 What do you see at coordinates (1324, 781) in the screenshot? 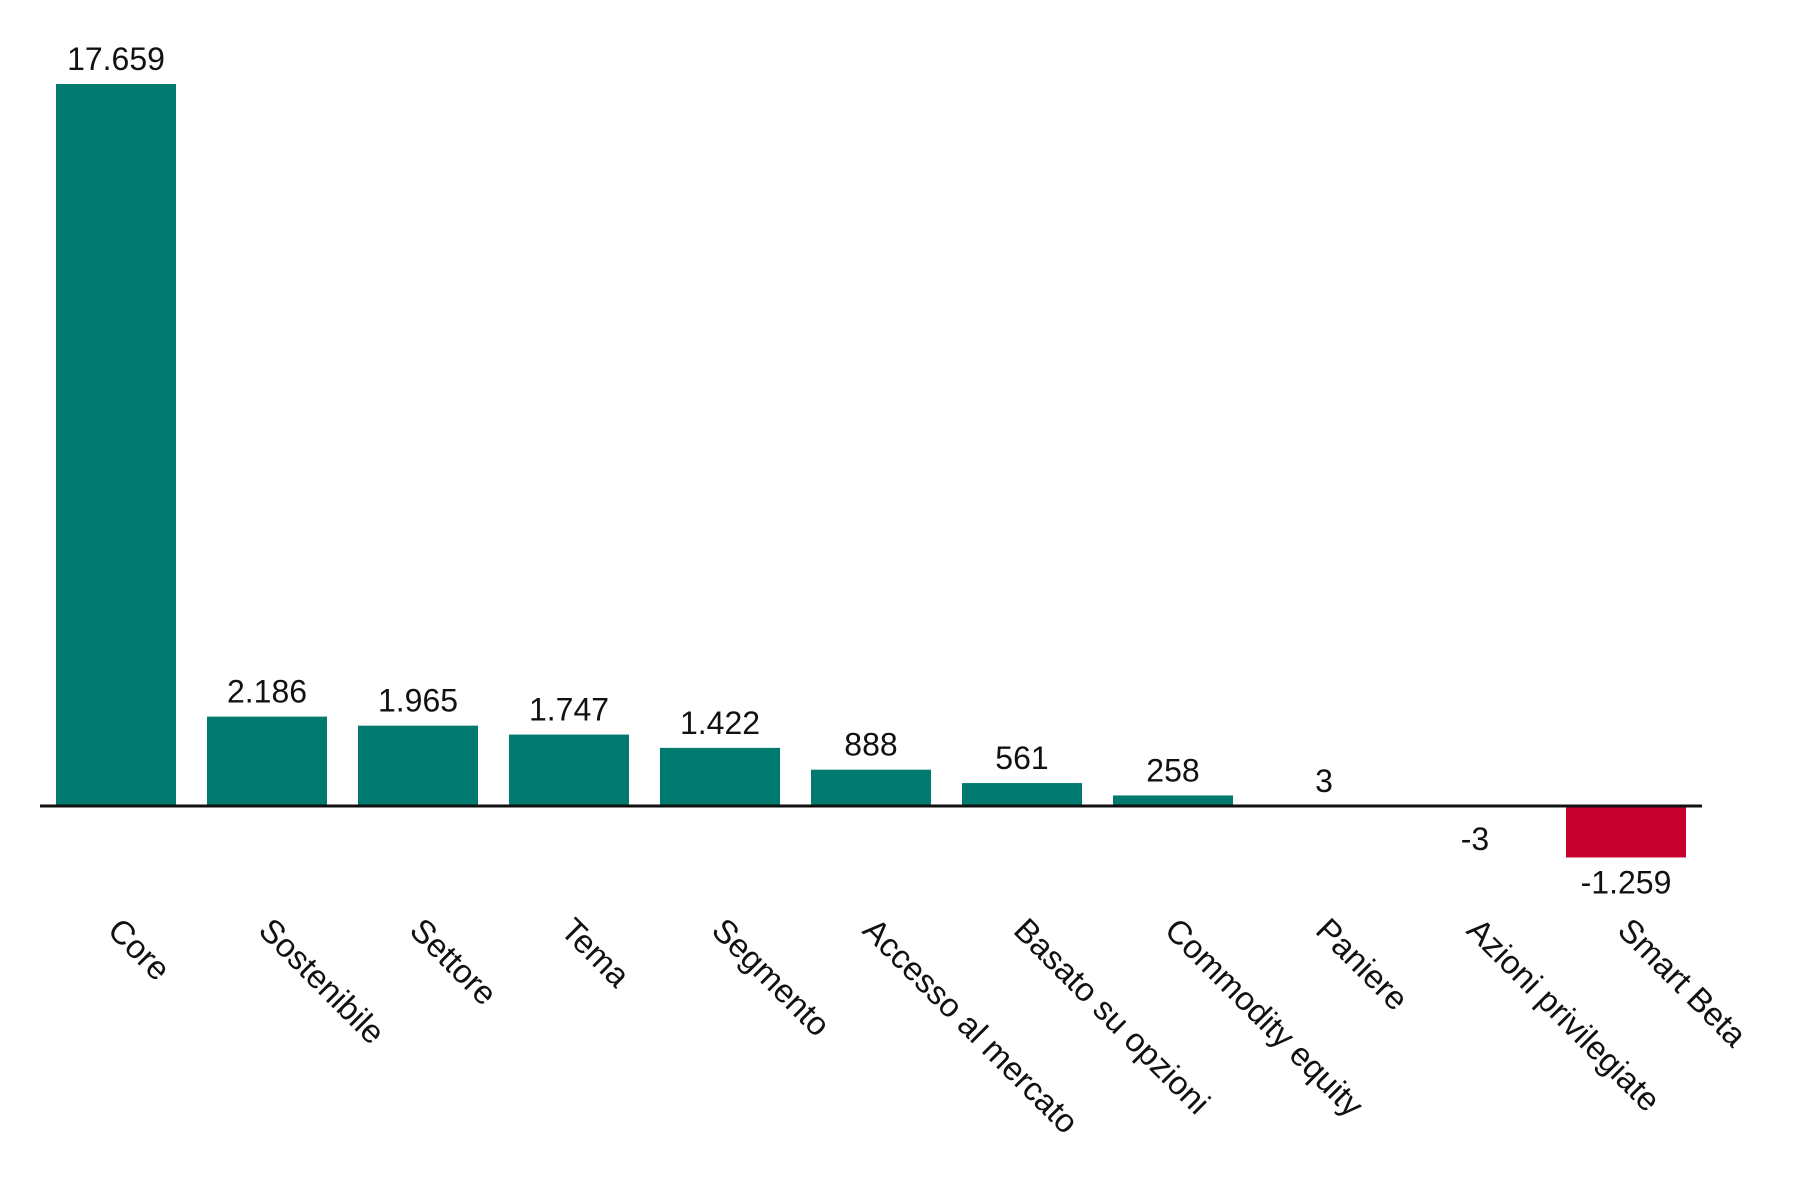
I see `value-label-paniere: 3` at bounding box center [1324, 781].